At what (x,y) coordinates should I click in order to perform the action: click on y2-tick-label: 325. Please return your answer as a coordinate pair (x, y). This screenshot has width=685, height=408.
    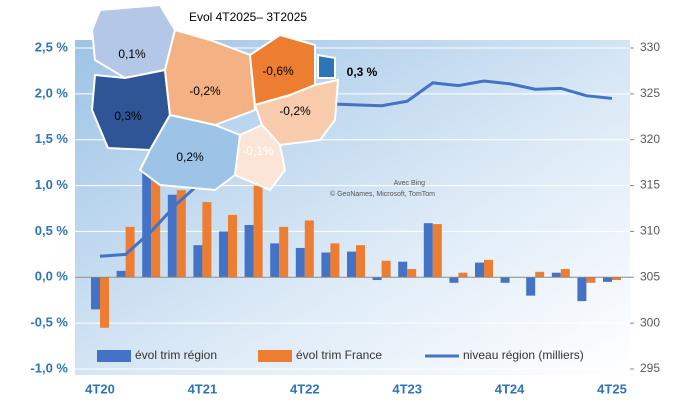
    Looking at the image, I should click on (650, 93).